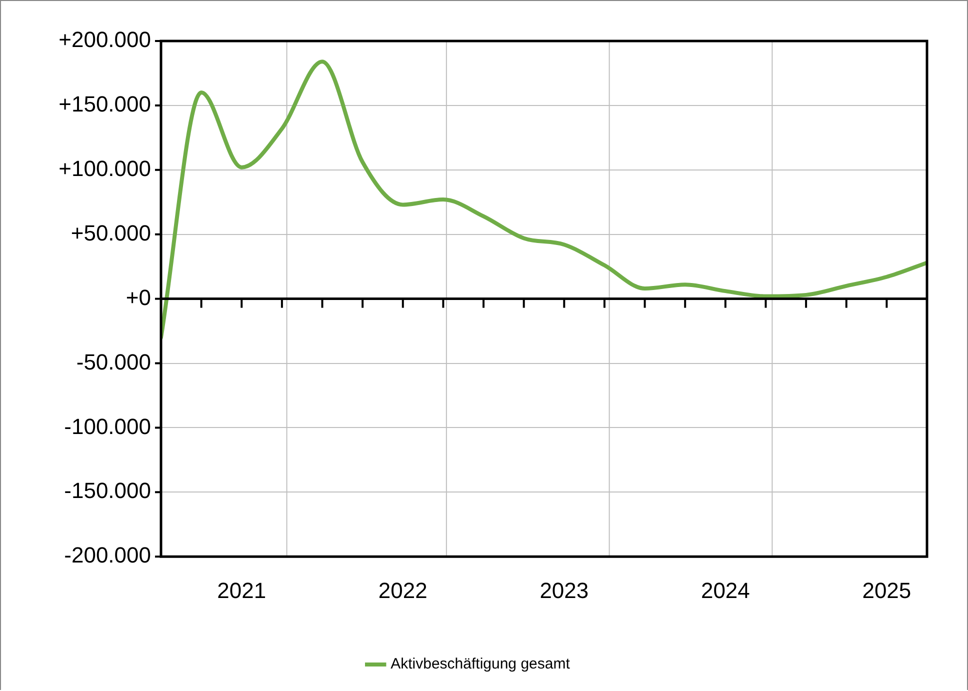  Describe the element at coordinates (887, 590) in the screenshot. I see `x-tick-label: 2025` at that location.